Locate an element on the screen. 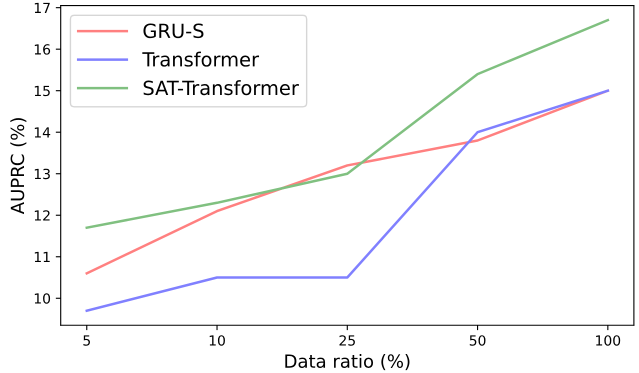 This screenshot has height=373, width=639. y-axis-title: AUPRC (%) is located at coordinates (18, 166).